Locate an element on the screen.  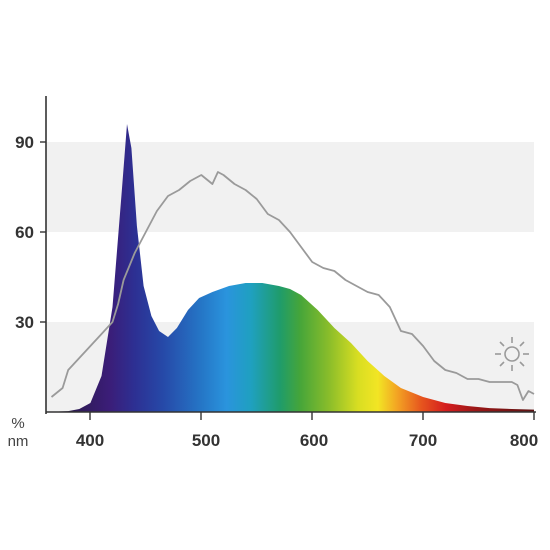
x-tick-label: 400 is located at coordinates (90, 440).